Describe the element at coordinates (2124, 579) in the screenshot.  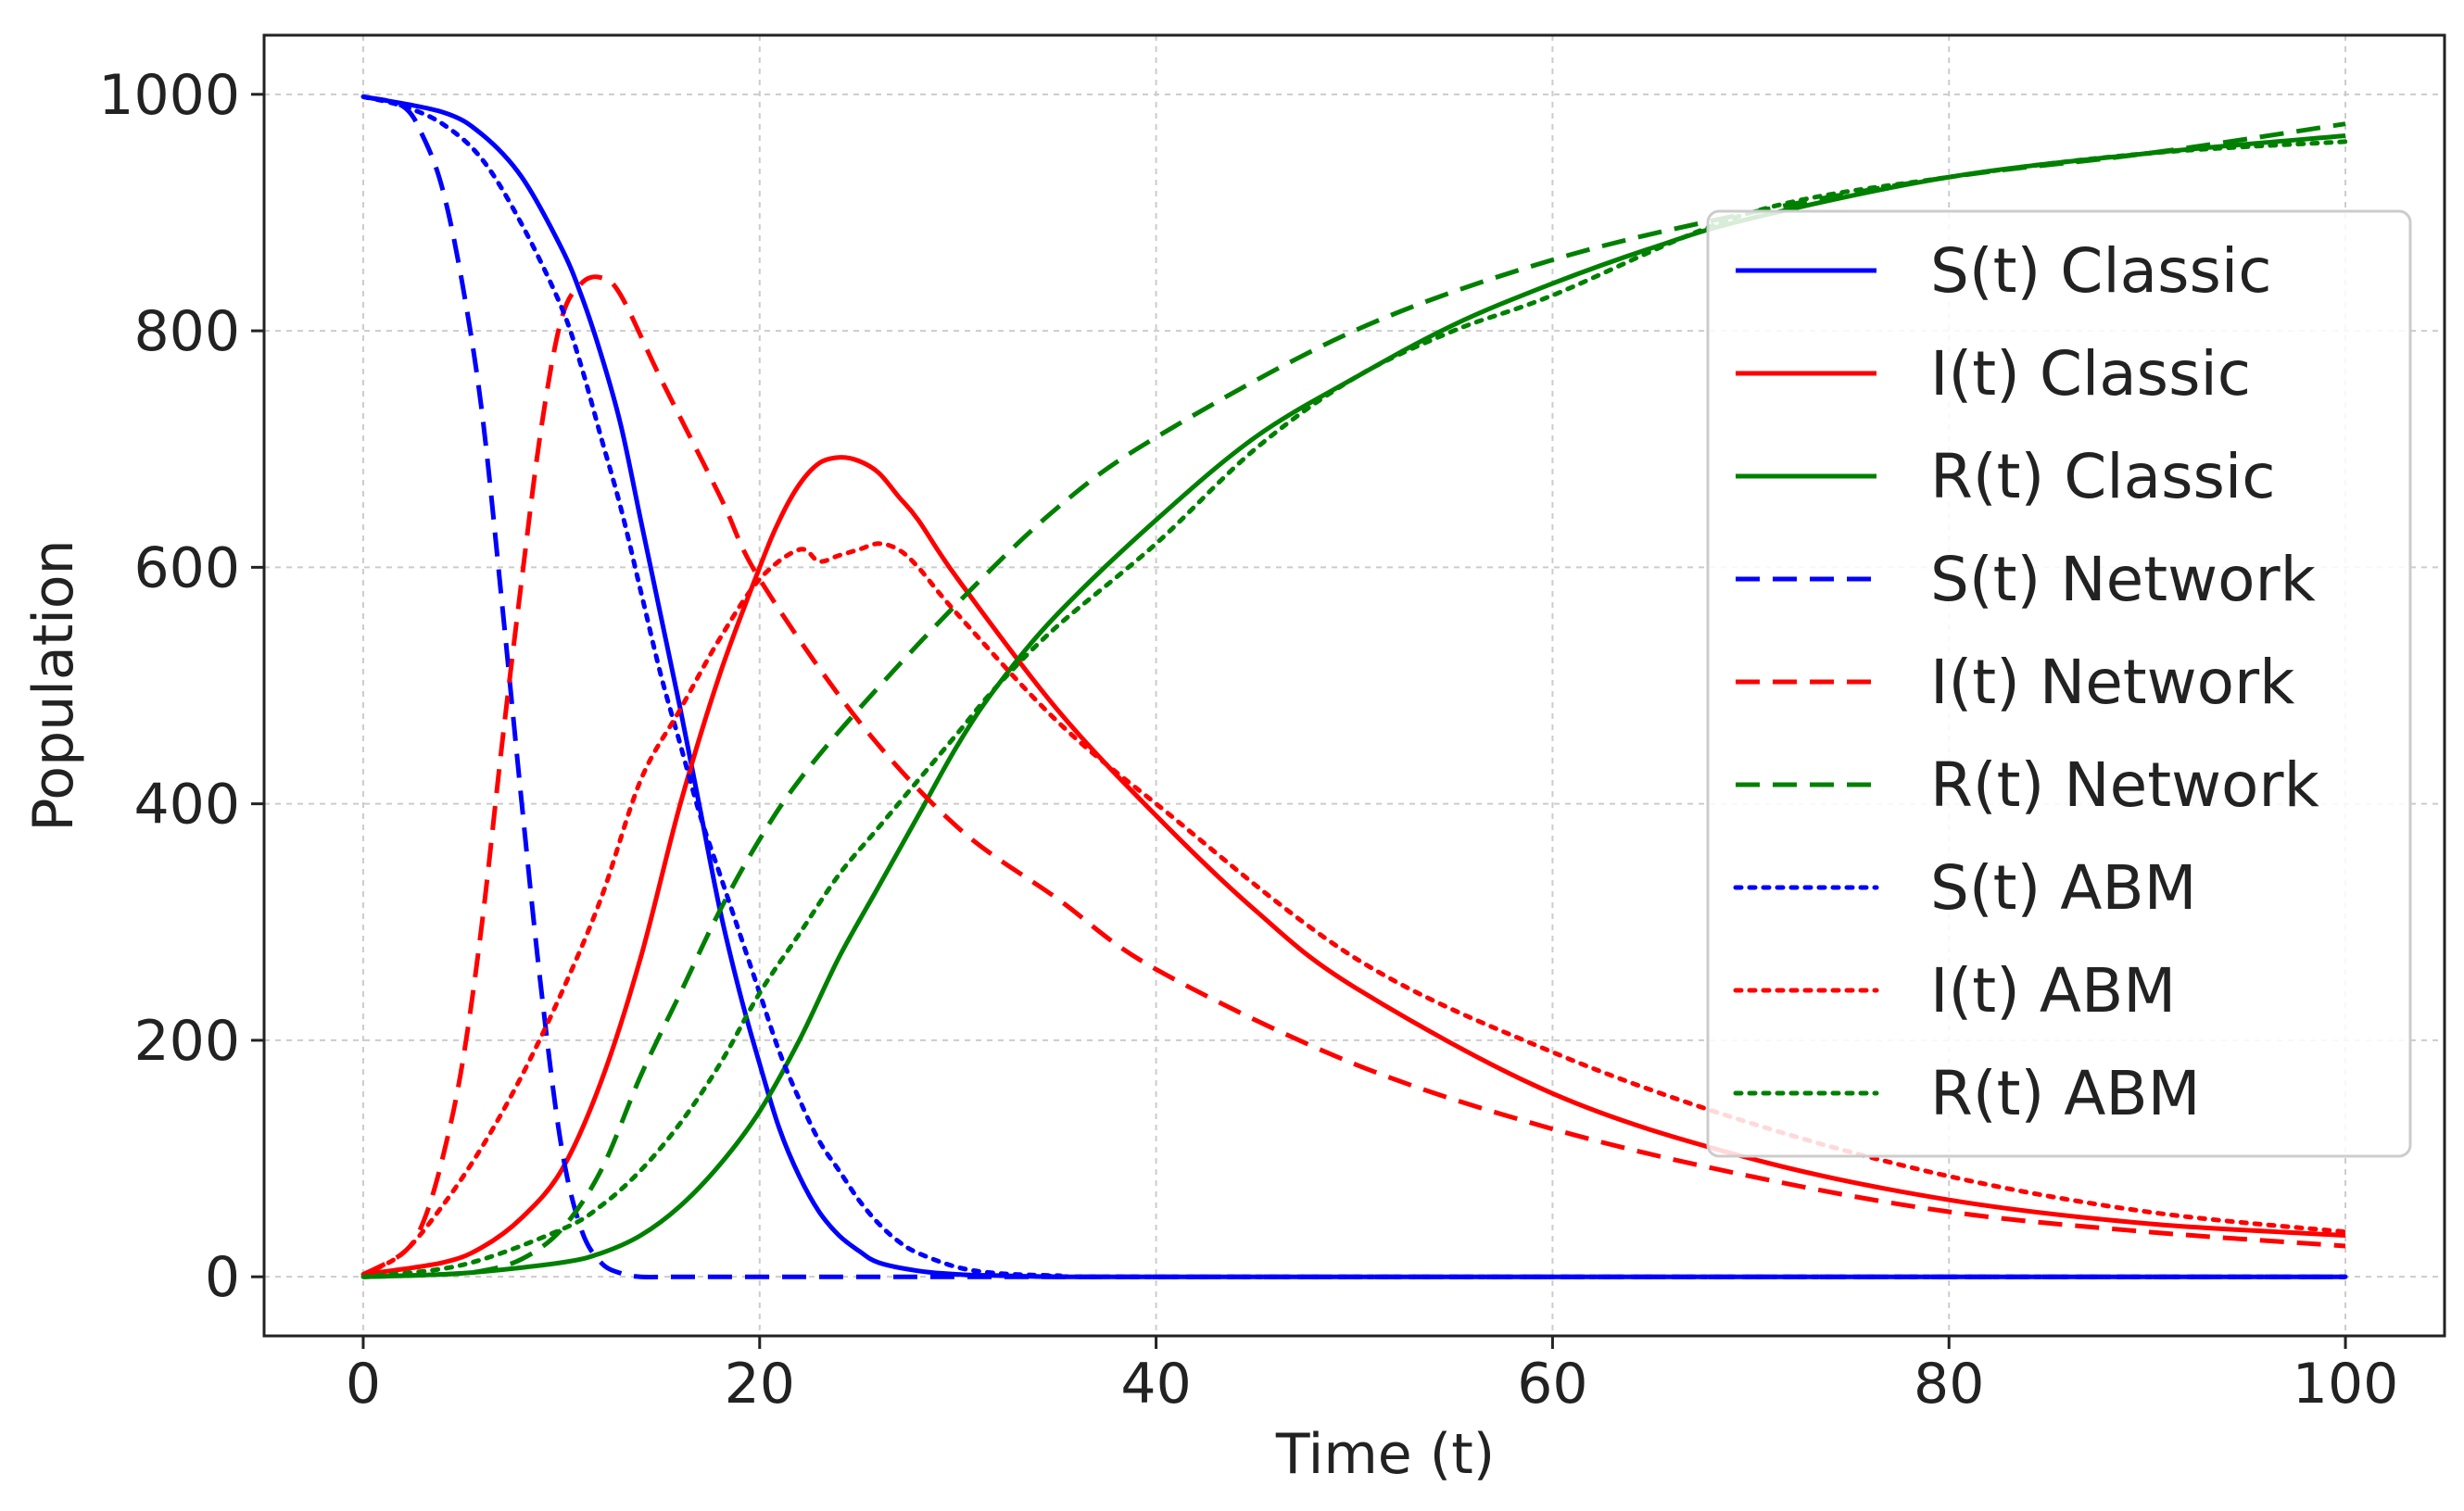
I see `legend-label: S(t) Network` at that location.